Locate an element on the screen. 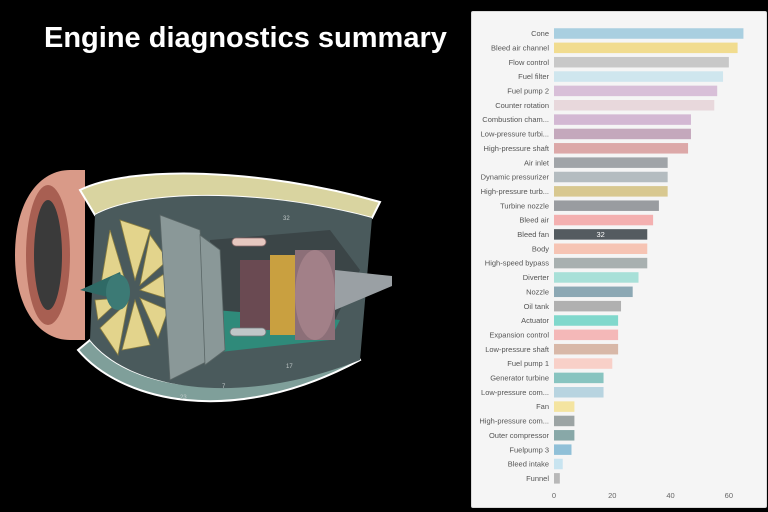 The image size is (768, 512). data-label: 32 is located at coordinates (600, 234).